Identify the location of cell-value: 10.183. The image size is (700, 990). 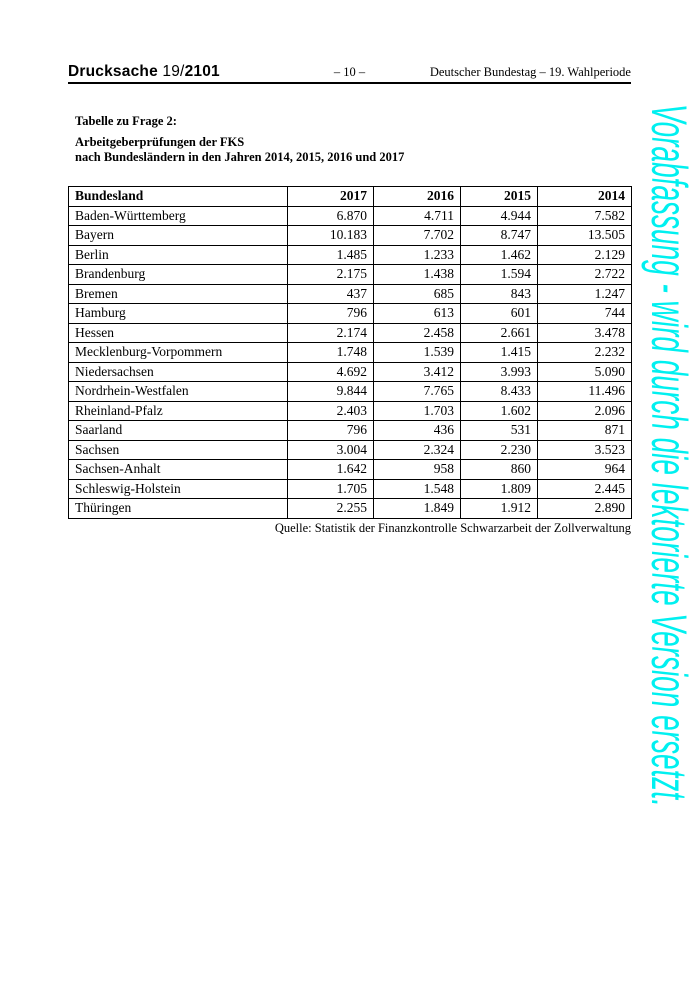
(330, 235).